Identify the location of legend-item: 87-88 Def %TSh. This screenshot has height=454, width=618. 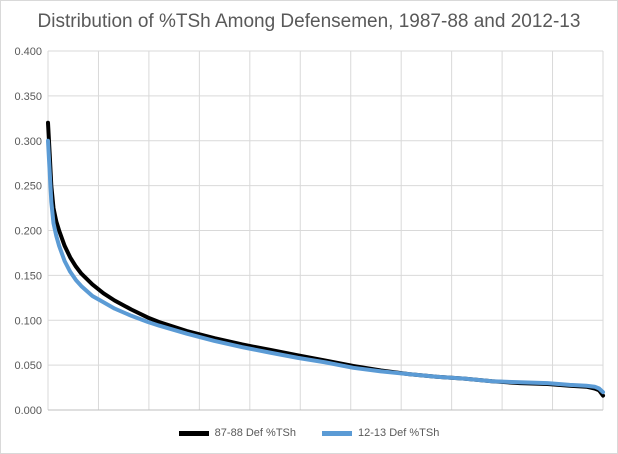
(237, 433).